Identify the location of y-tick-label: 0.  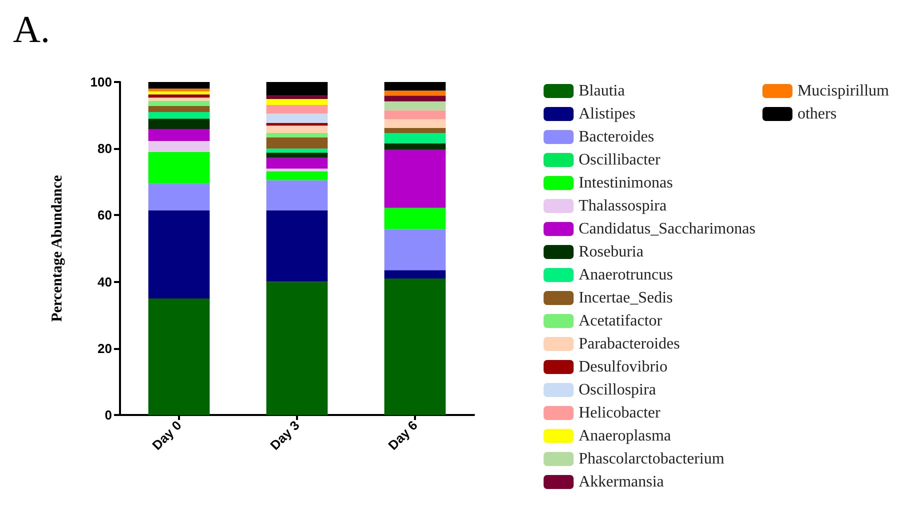
(108, 415).